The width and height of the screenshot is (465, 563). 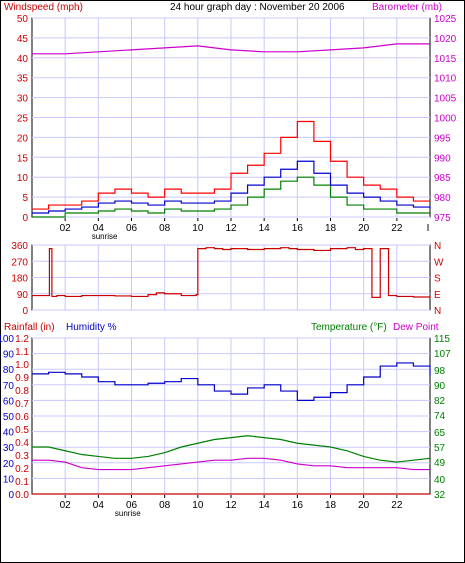 What do you see at coordinates (440, 495) in the screenshot?
I see `temperature-tick-label: 32` at bounding box center [440, 495].